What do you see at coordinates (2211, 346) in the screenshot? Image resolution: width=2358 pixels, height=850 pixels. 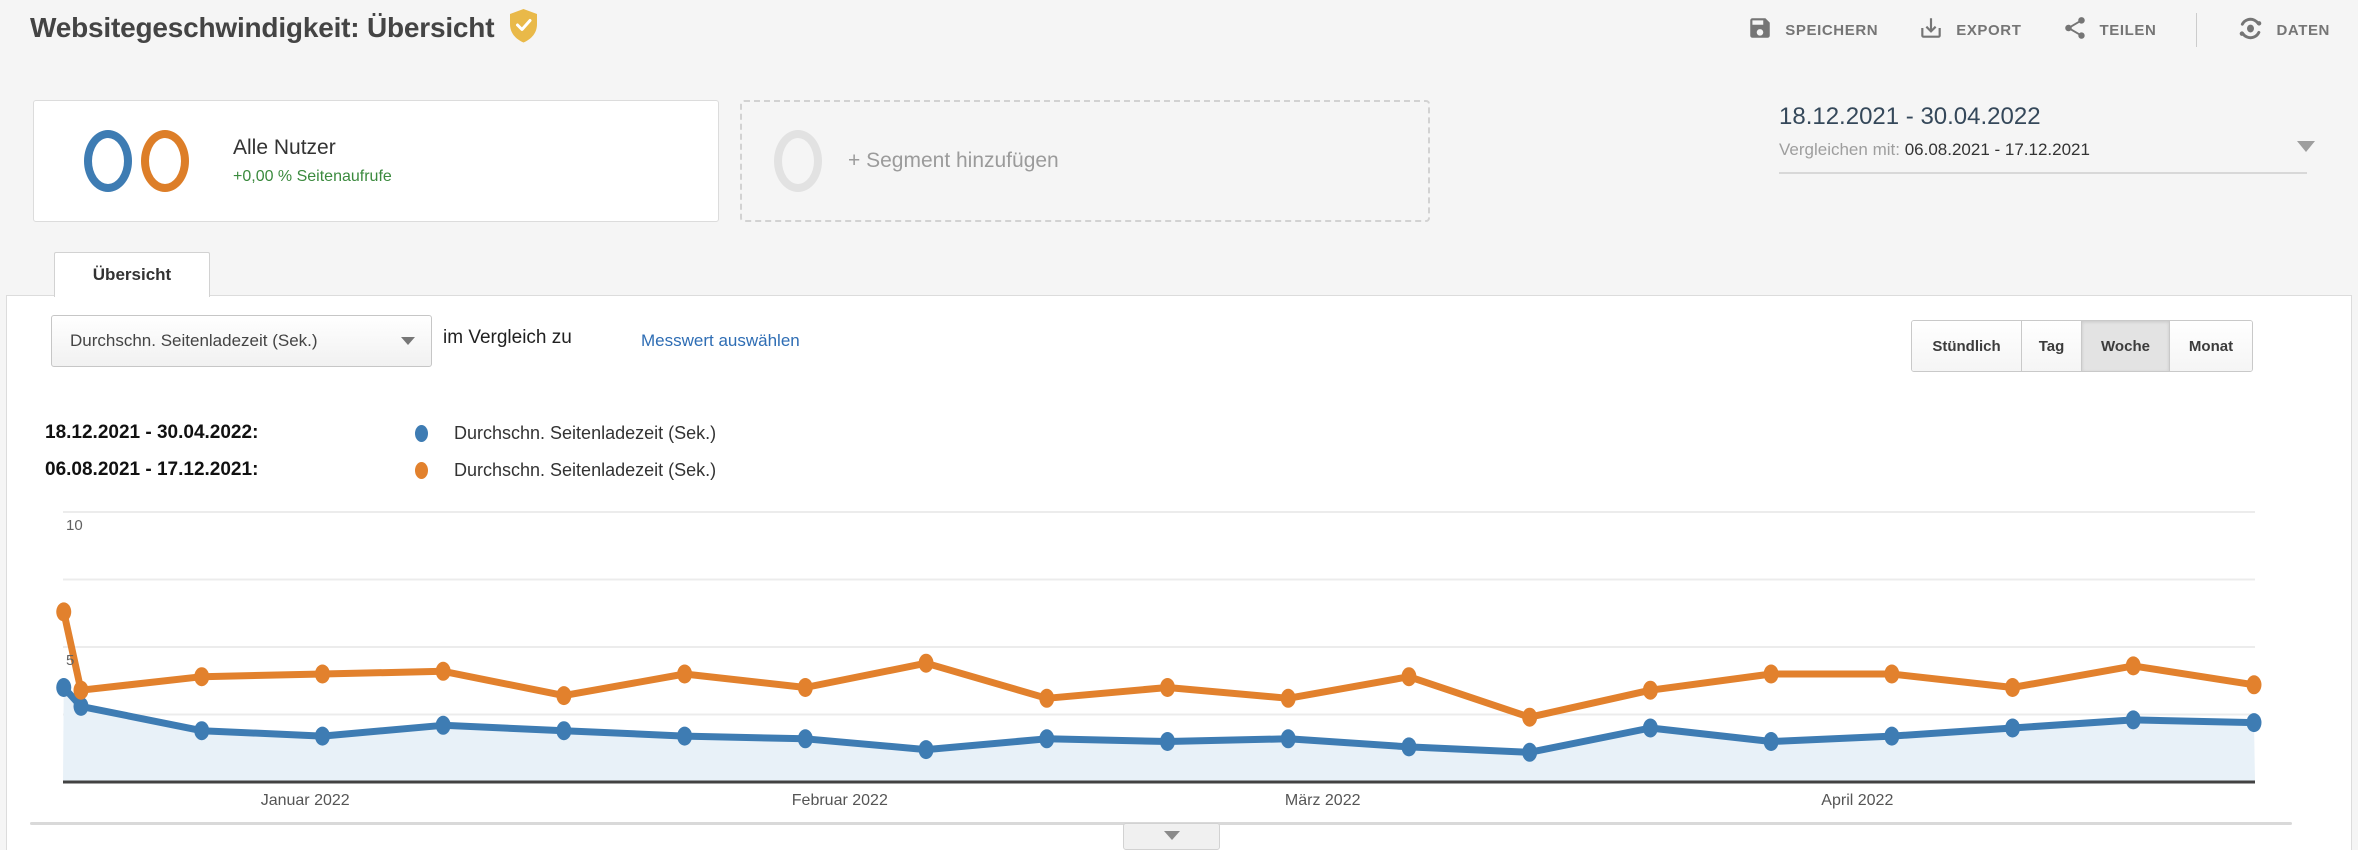 I see `granularity-month-button: Monat` at bounding box center [2211, 346].